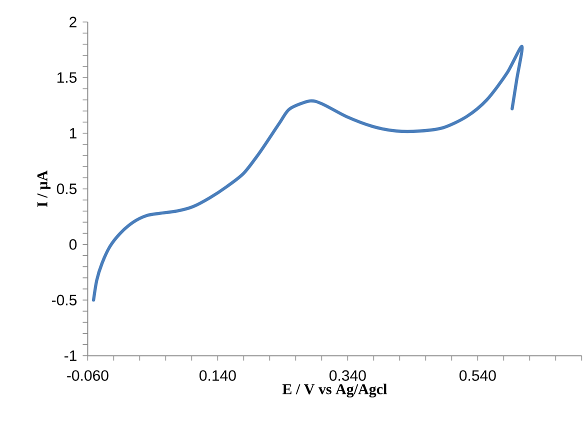 The image size is (586, 428). I want to click on y-axis-title: I / µA, so click(43, 188).